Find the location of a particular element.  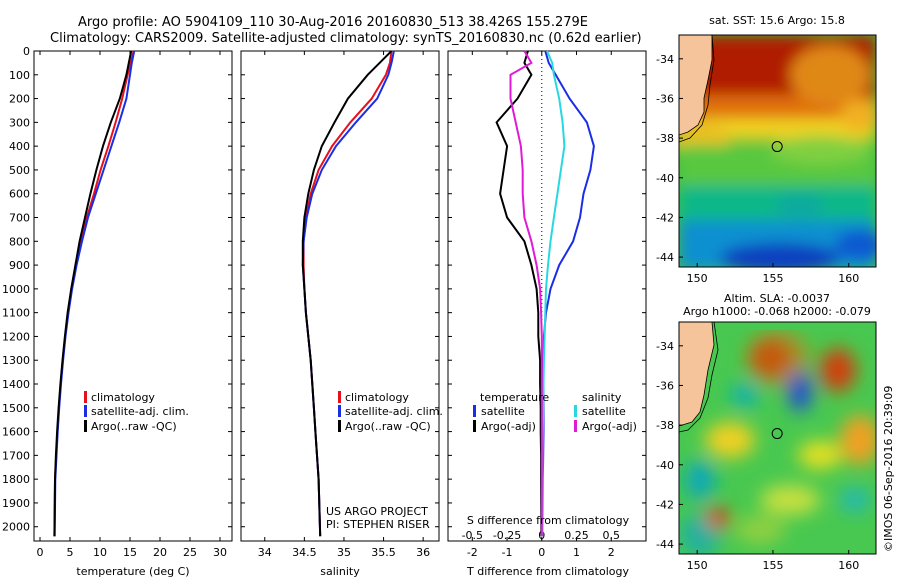

x-tick-label: 2 is located at coordinates (611, 552).